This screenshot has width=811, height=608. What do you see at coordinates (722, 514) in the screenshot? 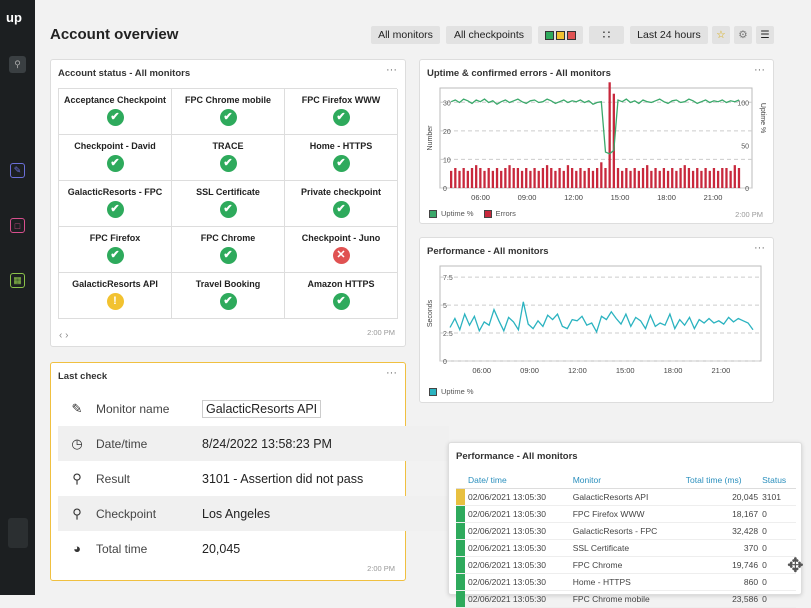
I see `time-cell: 18,167` at bounding box center [722, 514].